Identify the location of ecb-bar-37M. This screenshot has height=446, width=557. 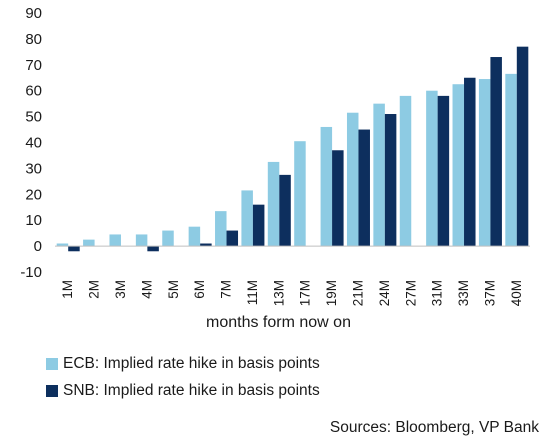
(484, 163).